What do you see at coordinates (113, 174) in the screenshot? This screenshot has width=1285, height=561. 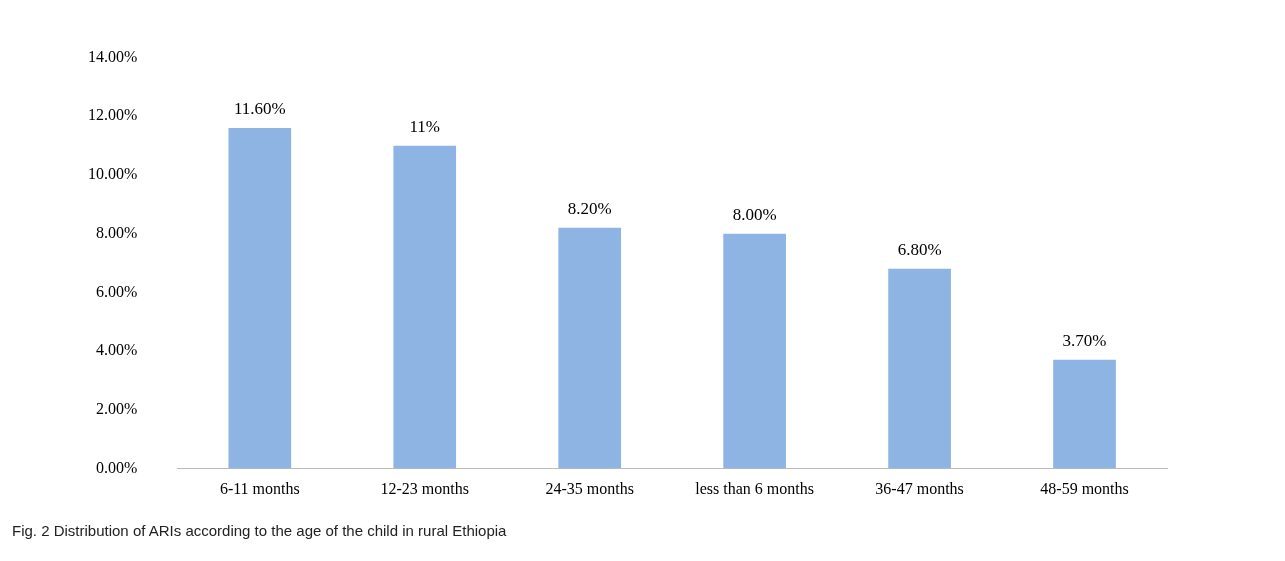 I see `y-tick-label: 10.00%` at bounding box center [113, 174].